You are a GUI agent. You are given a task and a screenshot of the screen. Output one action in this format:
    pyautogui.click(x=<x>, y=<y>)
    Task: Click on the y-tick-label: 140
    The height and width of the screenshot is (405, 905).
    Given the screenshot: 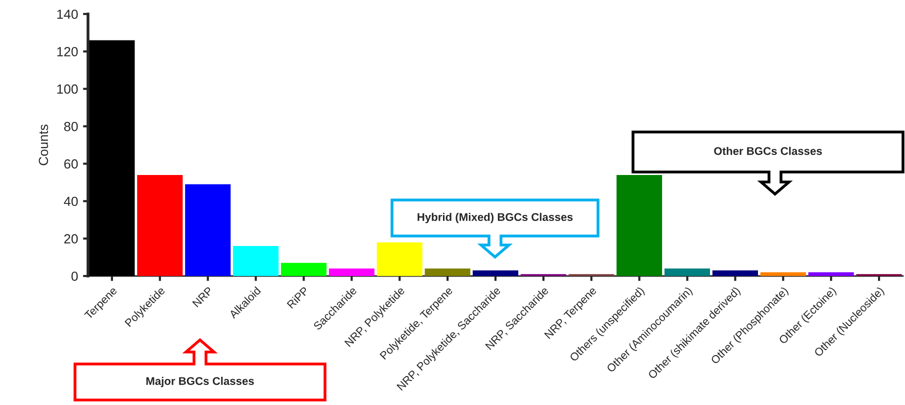 What is the action you would take?
    pyautogui.click(x=67, y=14)
    